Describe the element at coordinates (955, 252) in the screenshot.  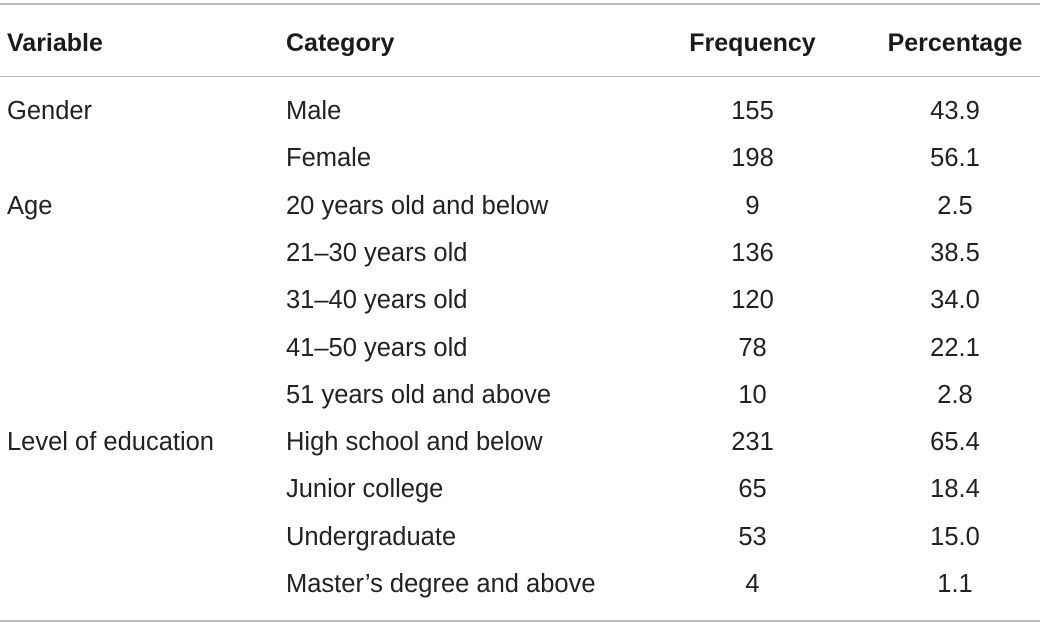
I see `row-percentage-cell: 38.5` at that location.